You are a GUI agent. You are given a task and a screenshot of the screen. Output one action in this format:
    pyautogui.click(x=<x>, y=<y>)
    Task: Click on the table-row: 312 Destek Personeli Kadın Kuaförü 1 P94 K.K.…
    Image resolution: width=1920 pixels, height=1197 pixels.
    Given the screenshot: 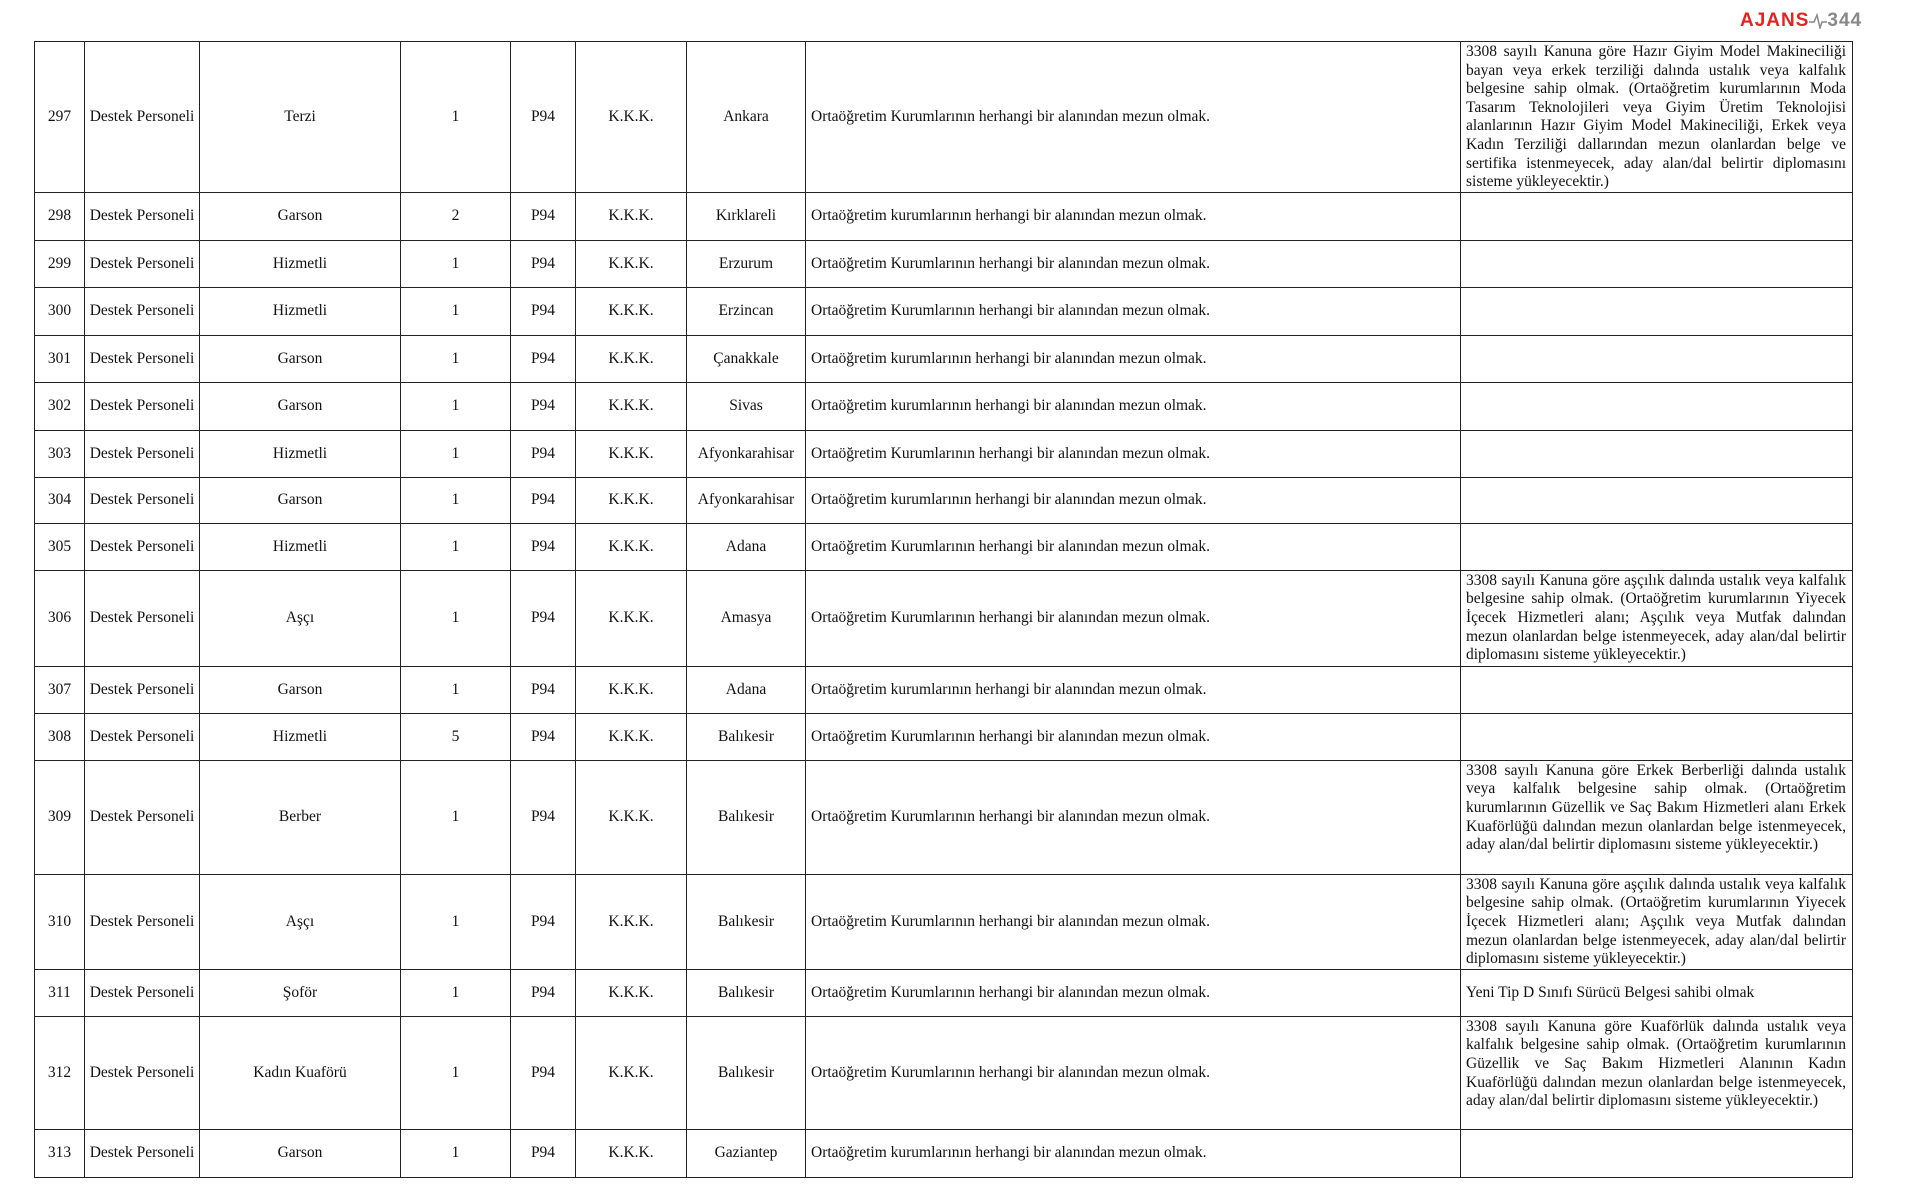 What is the action you would take?
    pyautogui.click(x=943, y=1072)
    